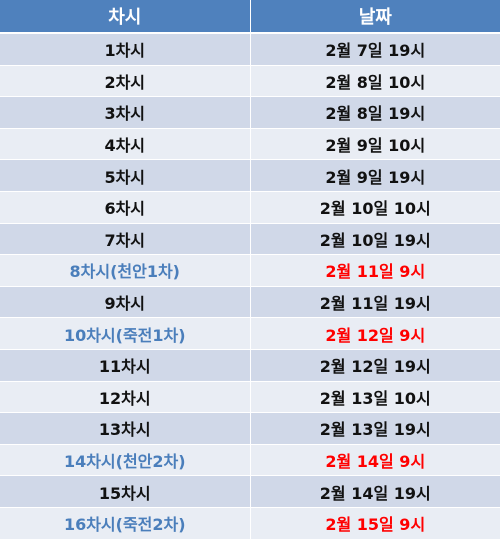 This screenshot has height=540, width=500. Describe the element at coordinates (125, 491) in the screenshot. I see `round-cell: 15차시` at that location.